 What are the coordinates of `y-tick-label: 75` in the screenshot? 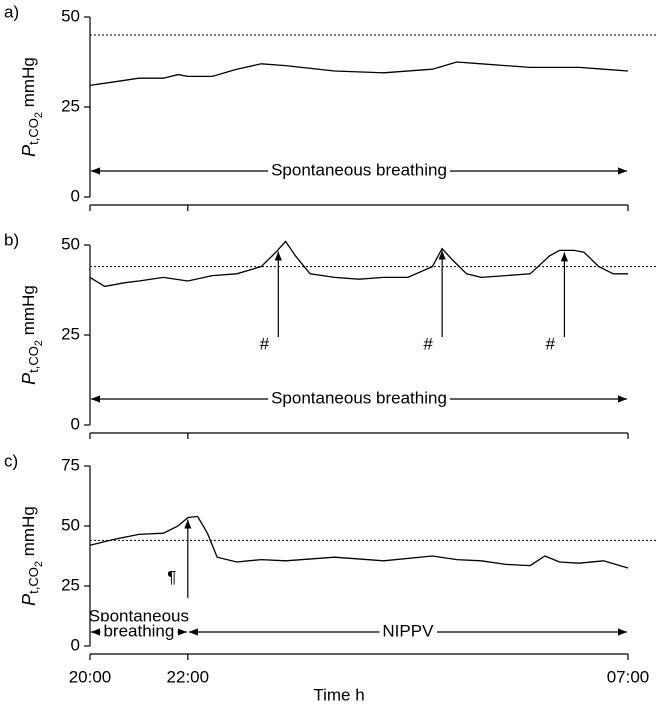 It's located at (70, 464).